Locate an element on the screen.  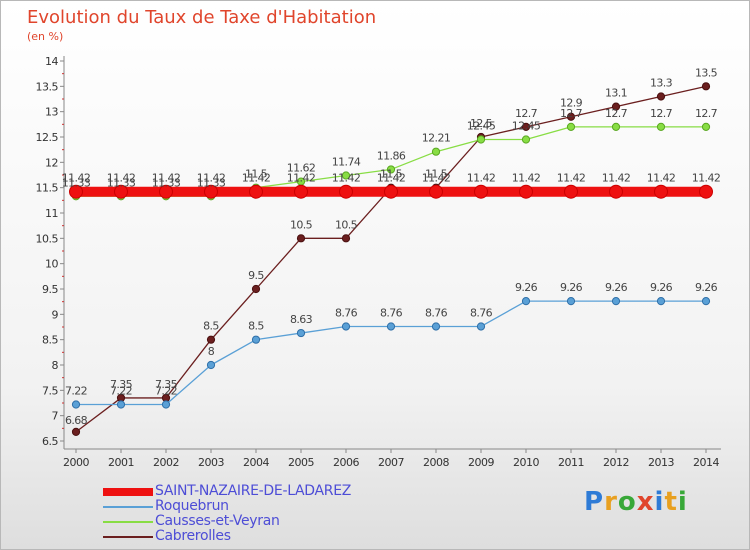
y-tick-label: 7 is located at coordinates (55, 416).